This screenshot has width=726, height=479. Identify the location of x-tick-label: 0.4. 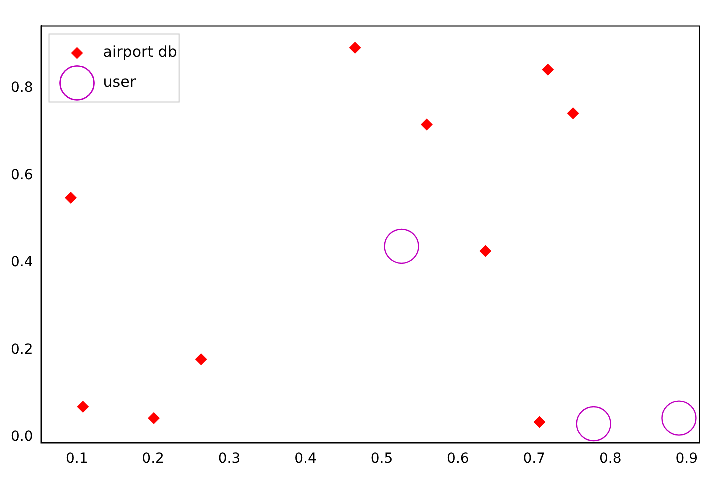
(305, 459).